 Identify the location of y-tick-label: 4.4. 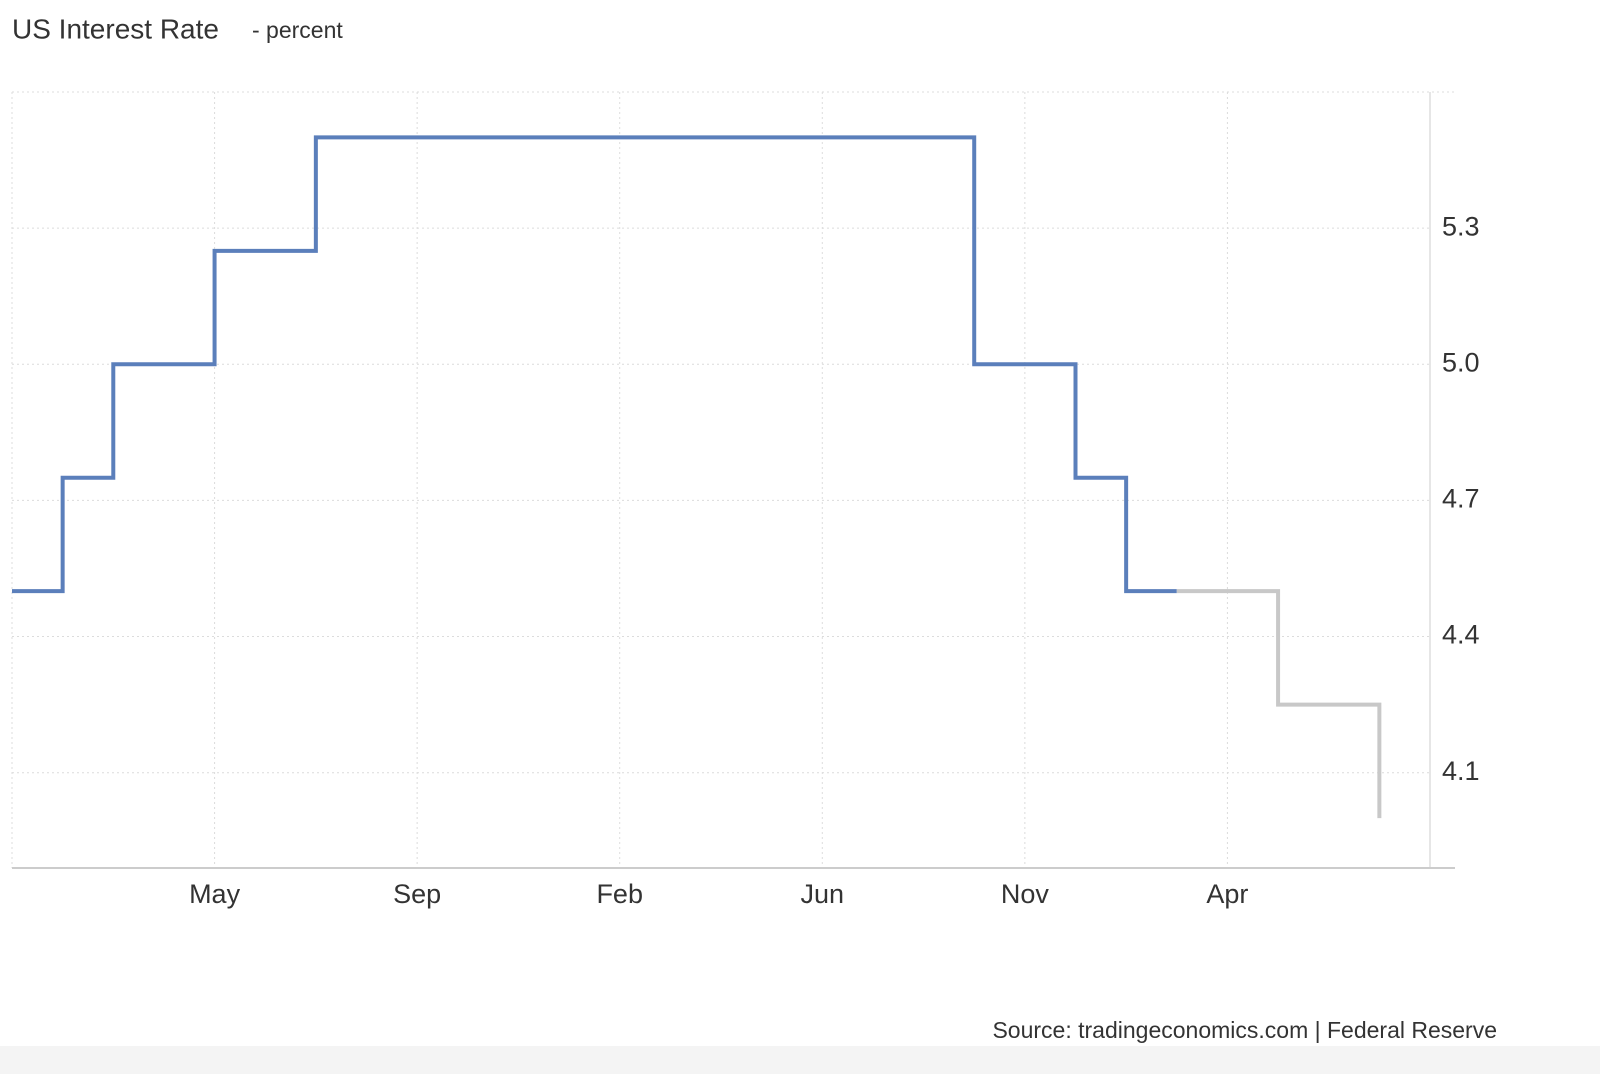
(1461, 635).